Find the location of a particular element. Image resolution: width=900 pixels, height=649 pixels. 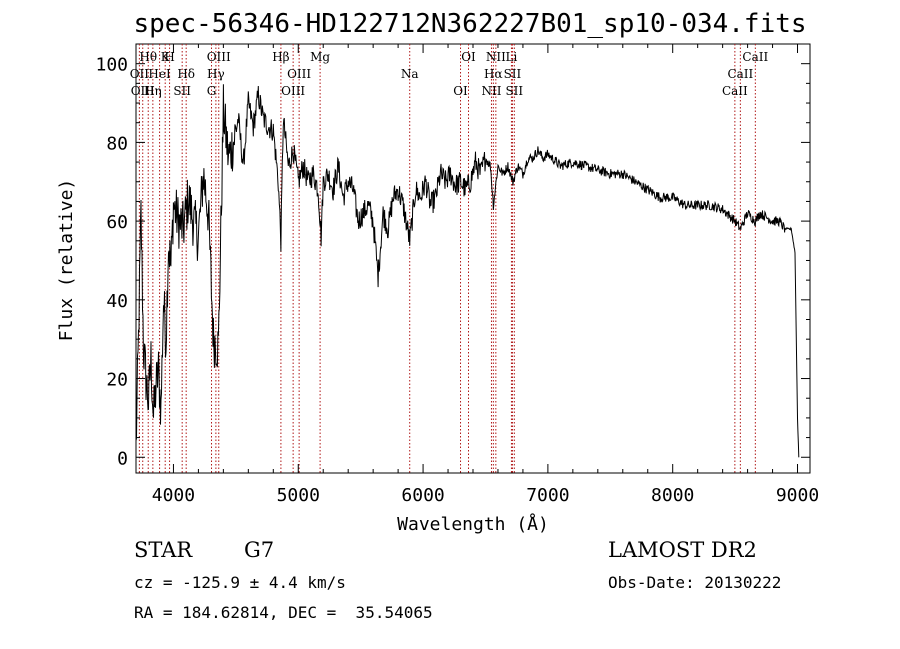

spectral-subclass: G7 is located at coordinates (259, 550).